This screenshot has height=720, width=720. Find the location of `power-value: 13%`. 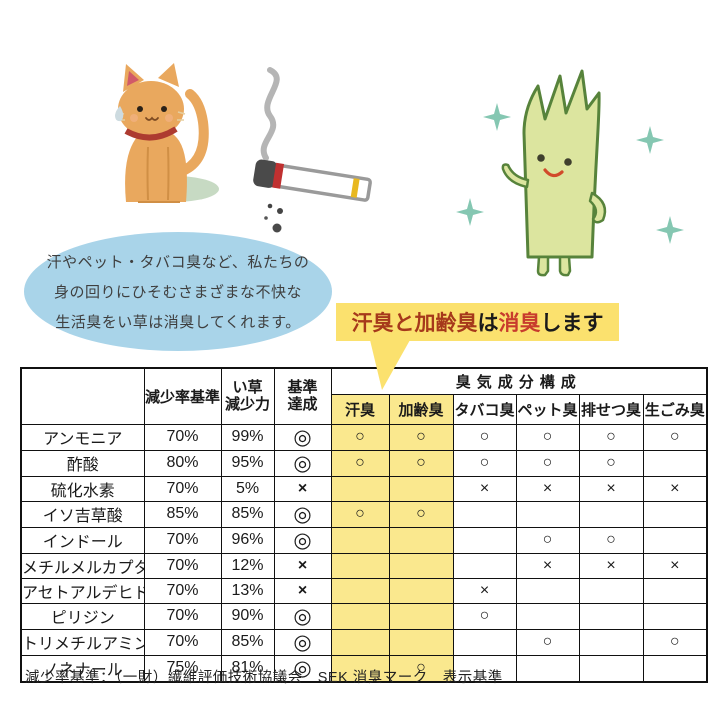

power-value: 13% is located at coordinates (247, 590).